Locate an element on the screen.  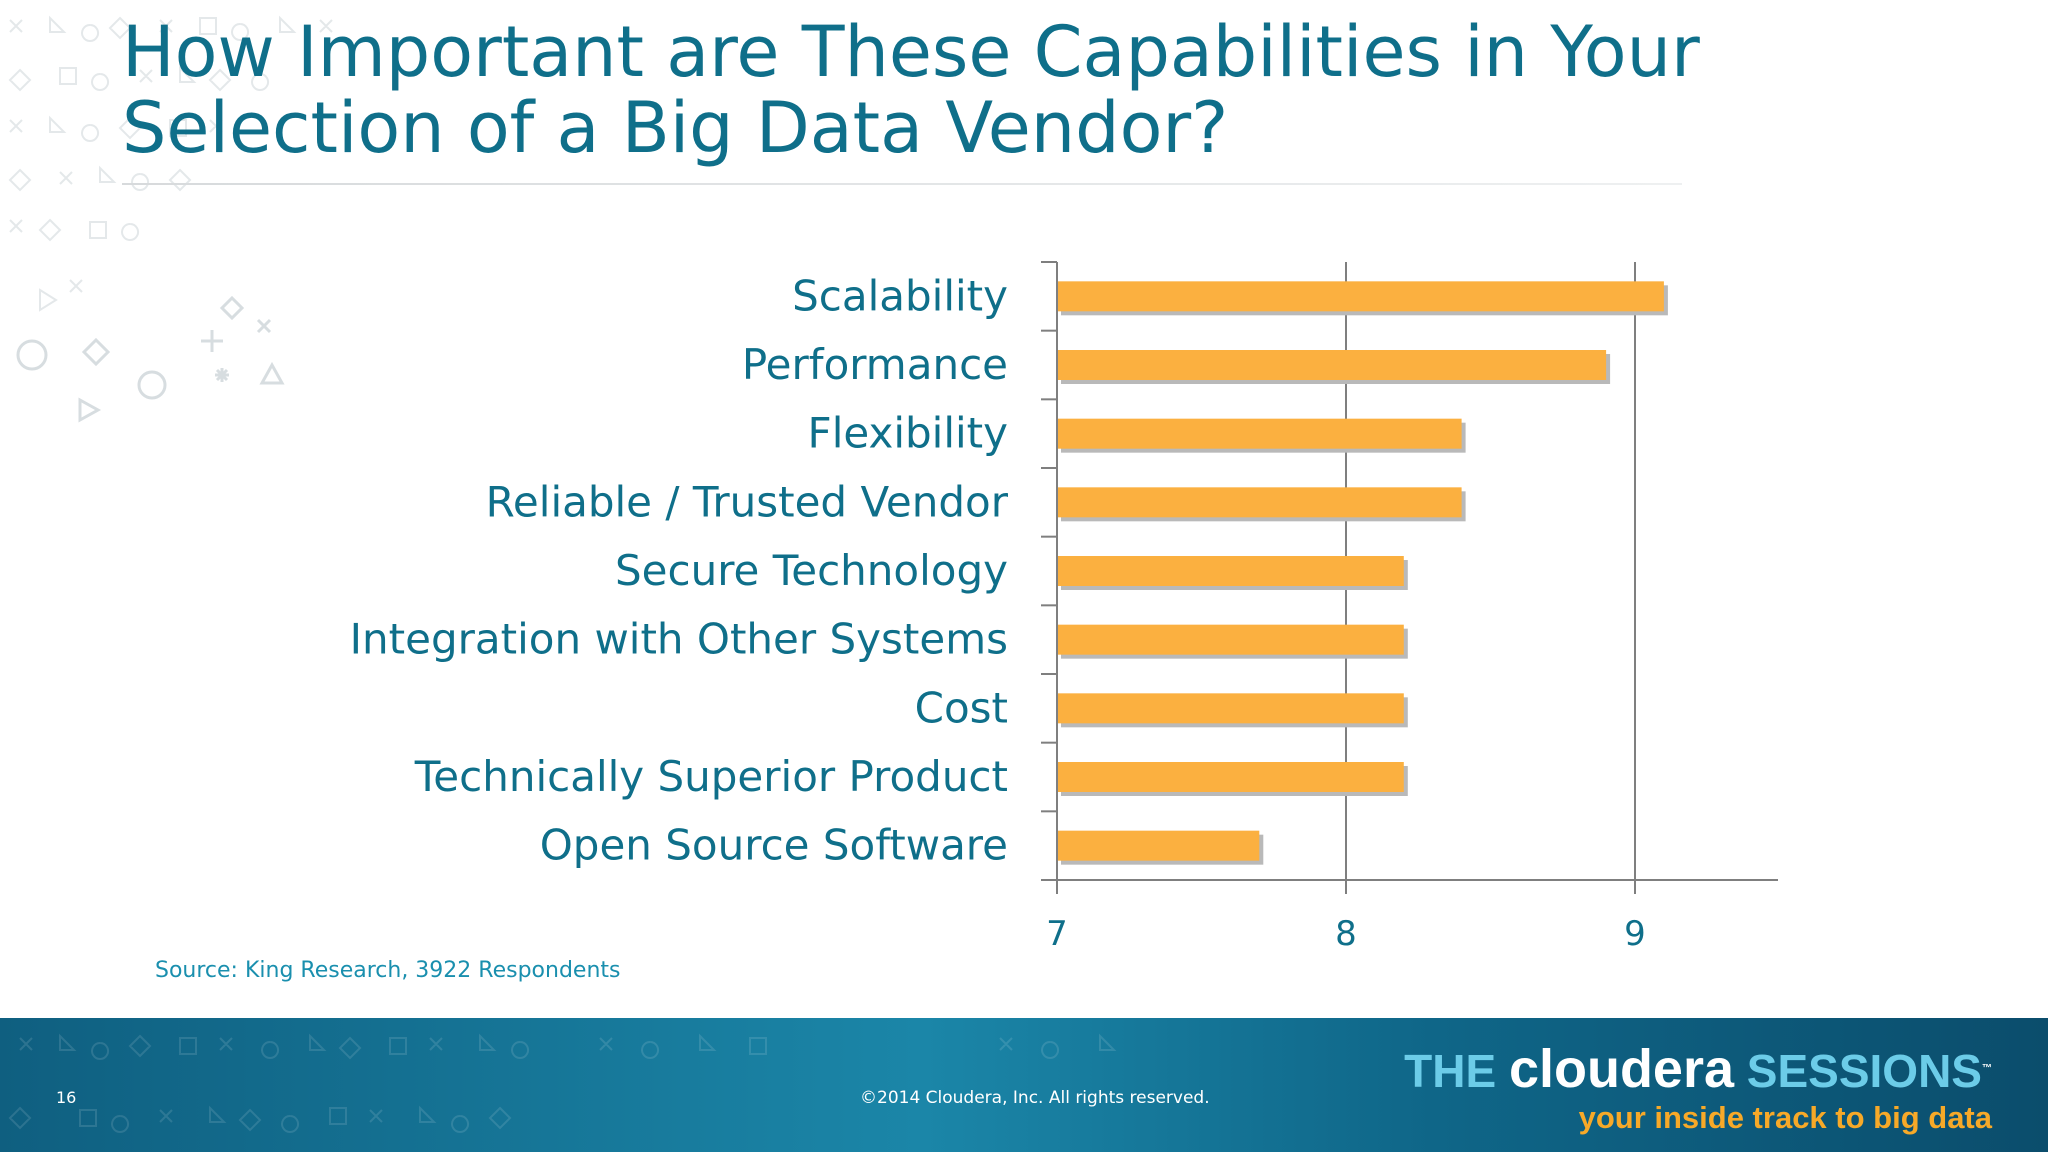
background-pattern is located at coordinates (170, 219).